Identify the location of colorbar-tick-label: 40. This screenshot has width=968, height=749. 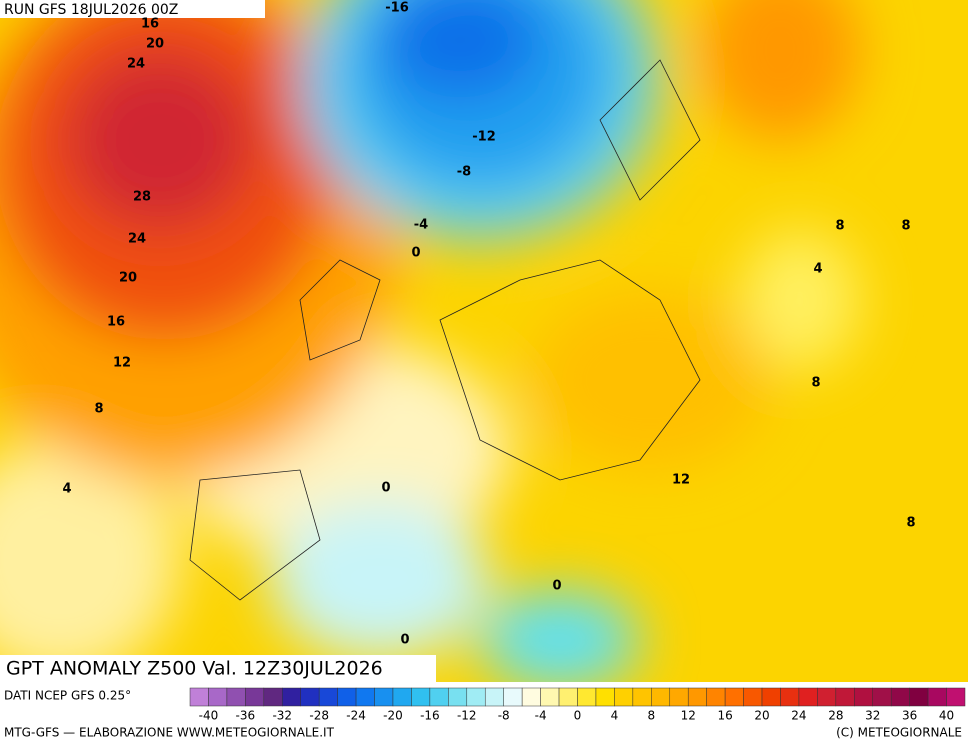
(946, 716).